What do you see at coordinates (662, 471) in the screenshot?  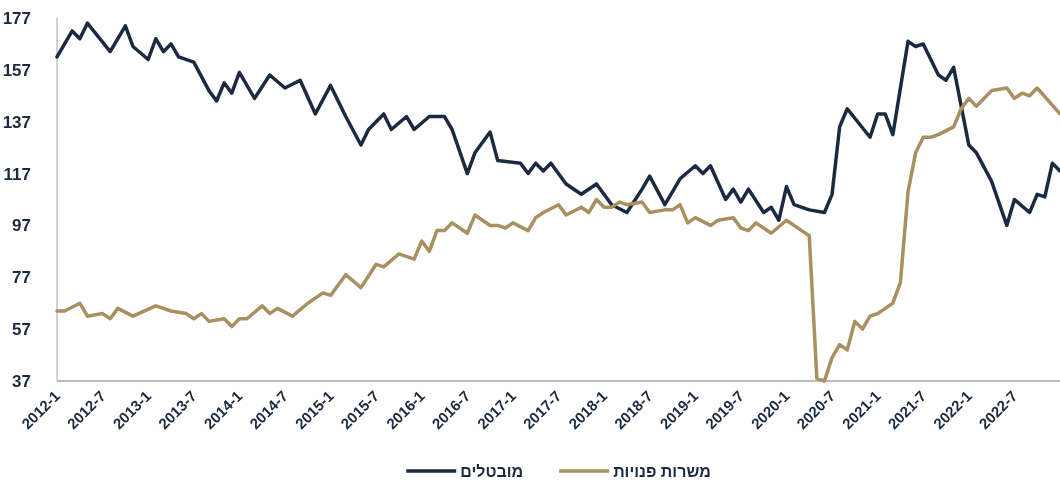 I see `legend-label: משרות פנויות` at bounding box center [662, 471].